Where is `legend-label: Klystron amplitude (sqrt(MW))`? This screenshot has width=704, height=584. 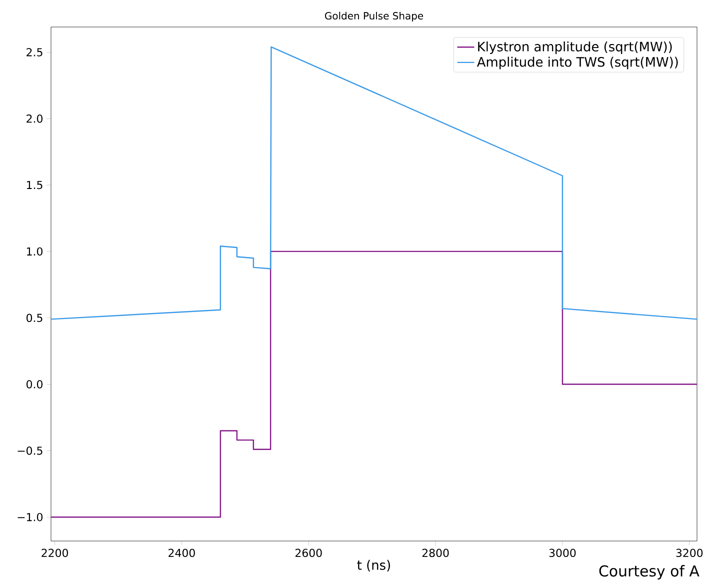 legend-label: Klystron amplitude (sqrt(MW)) is located at coordinates (575, 47).